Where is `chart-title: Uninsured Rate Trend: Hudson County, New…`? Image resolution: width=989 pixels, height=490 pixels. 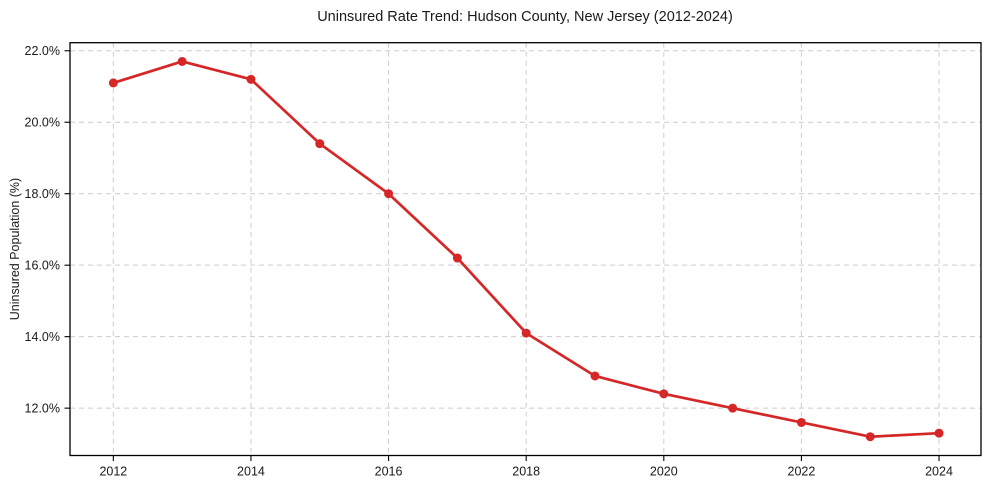 chart-title: Uninsured Rate Trend: Hudson County, New… is located at coordinates (525, 17).